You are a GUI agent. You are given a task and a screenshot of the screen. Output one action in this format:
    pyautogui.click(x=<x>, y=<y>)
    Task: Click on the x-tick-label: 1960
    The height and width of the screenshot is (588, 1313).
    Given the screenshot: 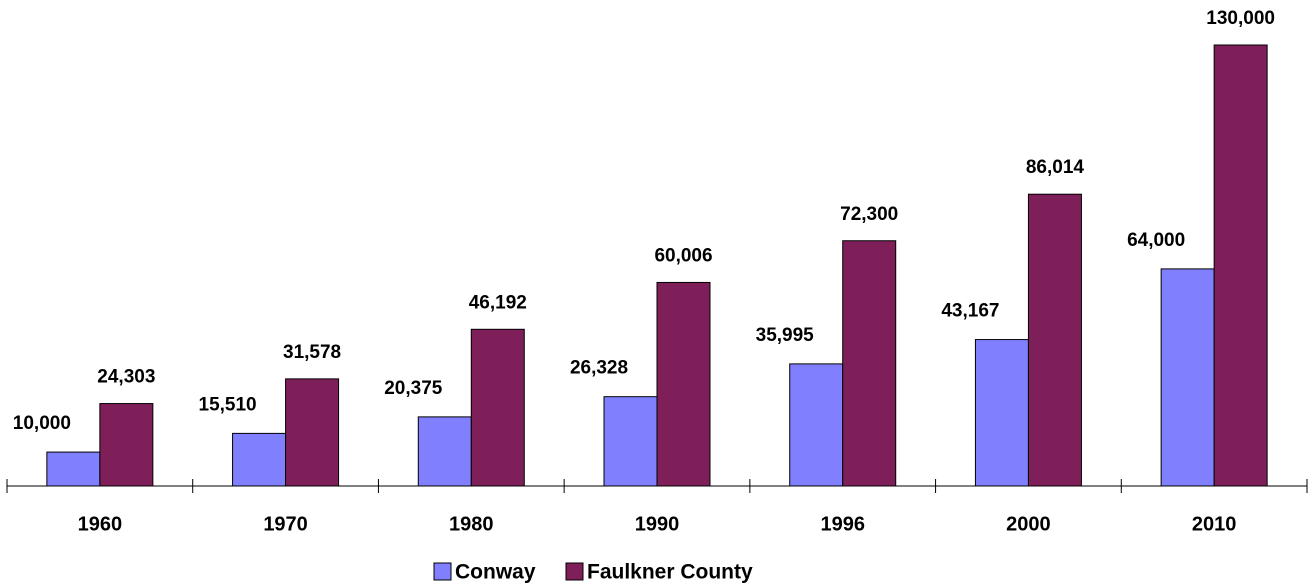 What is the action you would take?
    pyautogui.click(x=100, y=524)
    